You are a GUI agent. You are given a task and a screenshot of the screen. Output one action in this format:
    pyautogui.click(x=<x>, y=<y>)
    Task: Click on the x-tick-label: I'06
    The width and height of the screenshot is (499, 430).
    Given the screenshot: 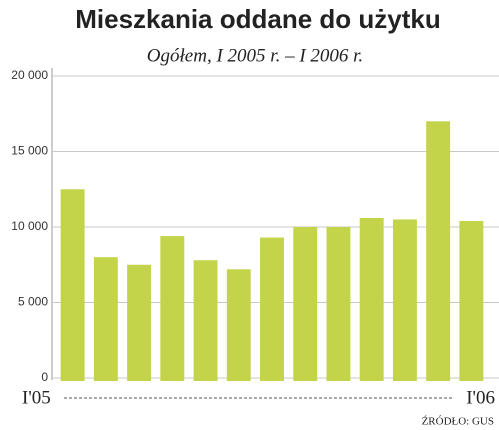 What is the action you would take?
    pyautogui.click(x=480, y=397)
    